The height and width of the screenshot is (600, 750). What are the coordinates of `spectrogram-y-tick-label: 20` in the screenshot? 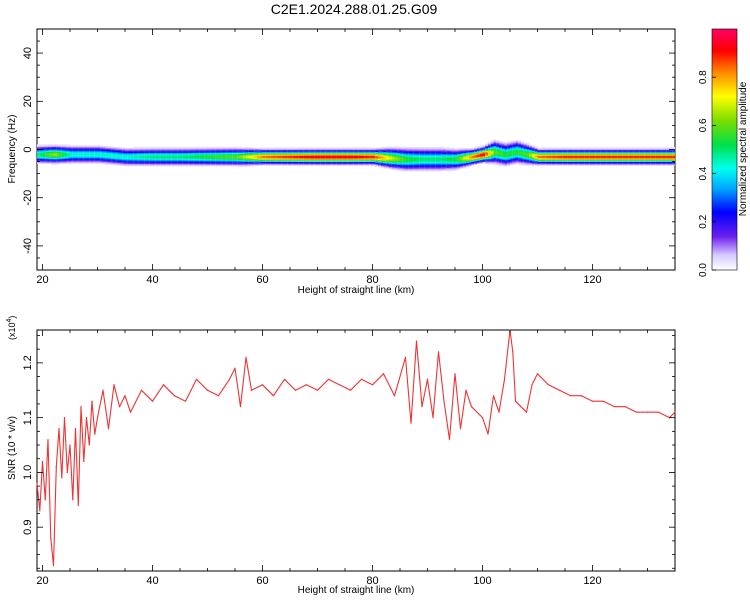 It's located at (28, 101).